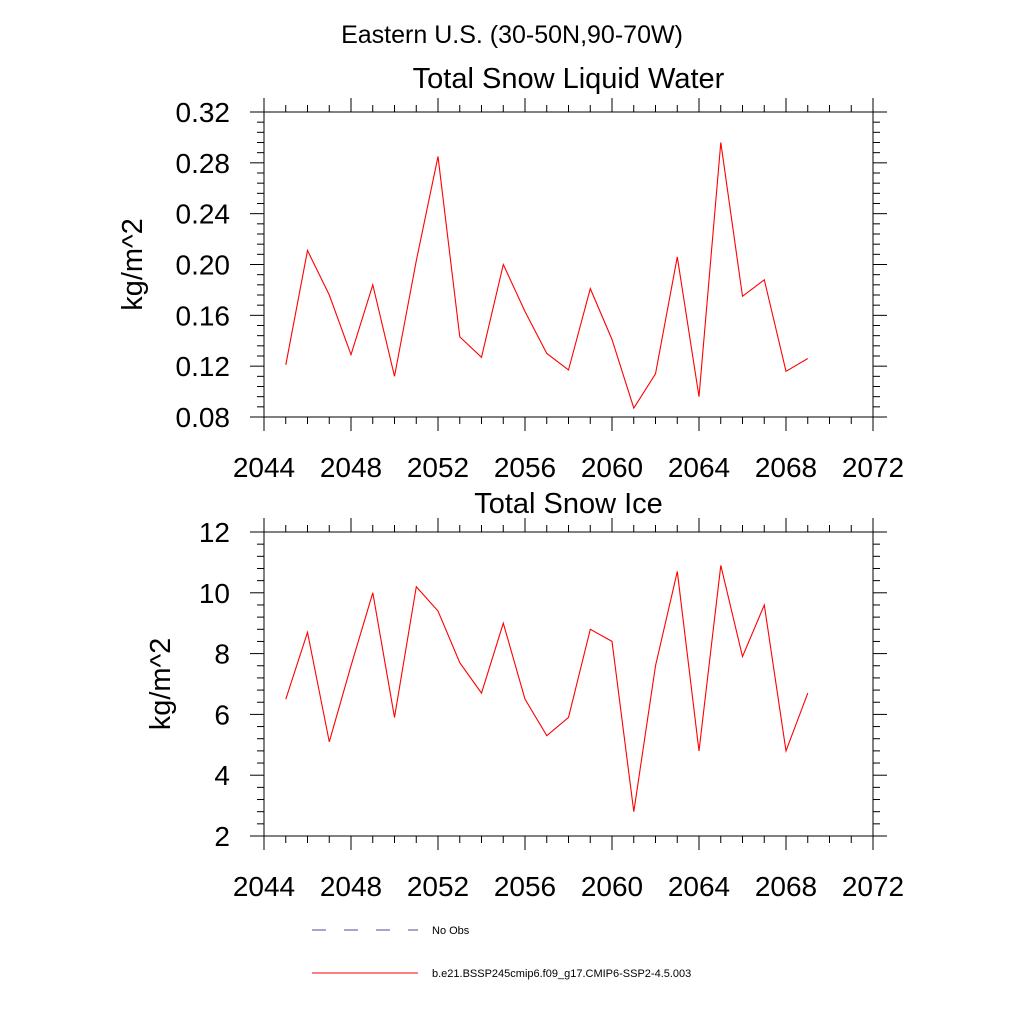 The height and width of the screenshot is (1029, 1024). I want to click on figure-suptitle: Eastern U.S. (30-50N,90-70W), so click(512, 35).